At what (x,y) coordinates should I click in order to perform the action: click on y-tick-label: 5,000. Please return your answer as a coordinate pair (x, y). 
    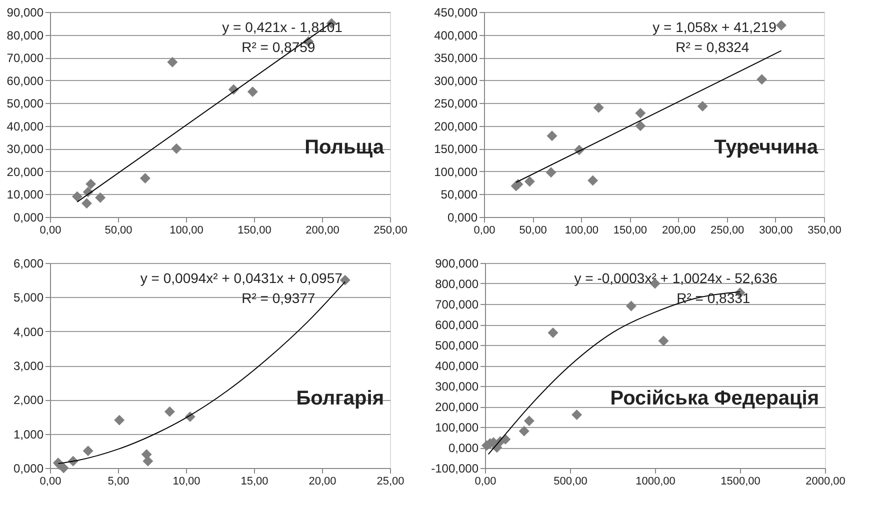
    Looking at the image, I should click on (28, 297).